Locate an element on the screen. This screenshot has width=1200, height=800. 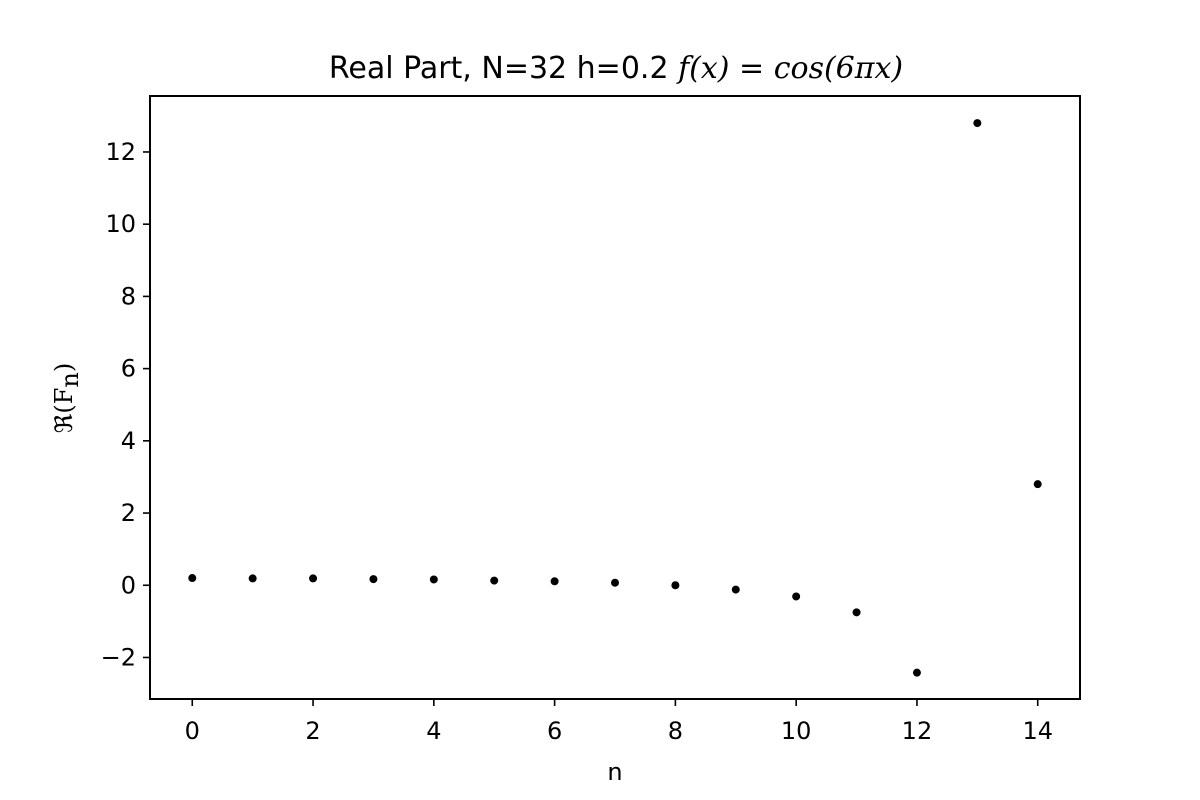
x-axis-ticks: 0 2 4 6 8 10 12 14 is located at coordinates (619, 722).